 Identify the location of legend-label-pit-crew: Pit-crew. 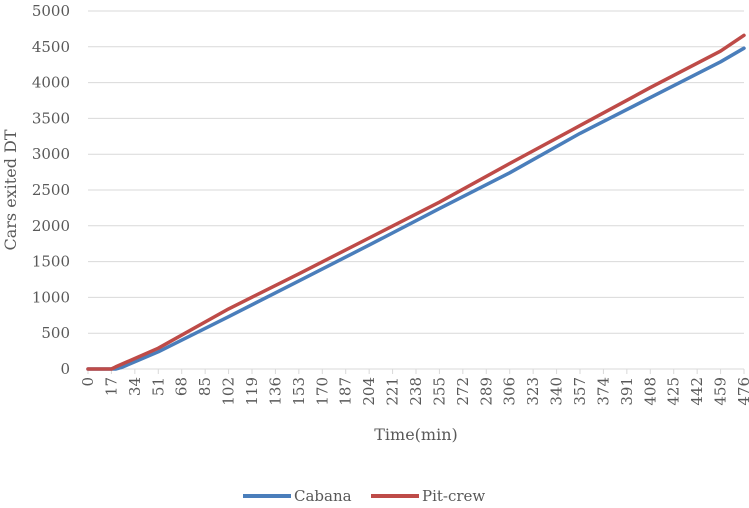
(453, 496).